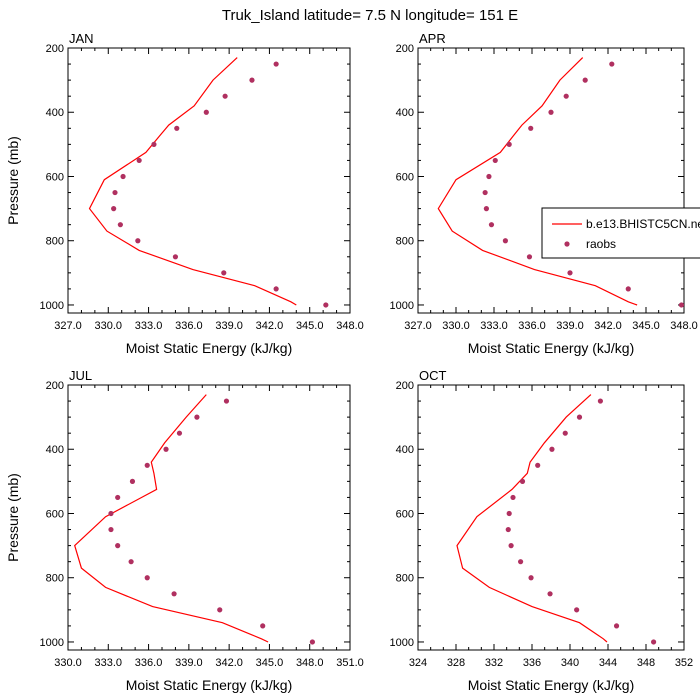 This screenshot has height=700, width=700. Describe the element at coordinates (432, 38) in the screenshot. I see `panel-title: APR` at that location.